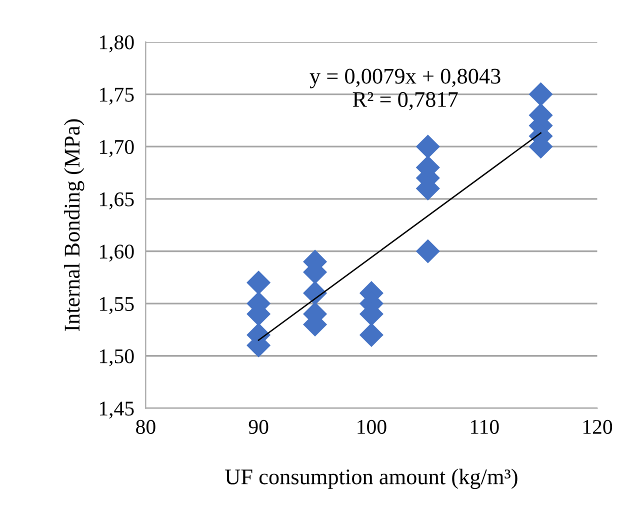 The width and height of the screenshot is (628, 518). Describe the element at coordinates (117, 357) in the screenshot. I see `y-tick-label: 1,50` at that location.